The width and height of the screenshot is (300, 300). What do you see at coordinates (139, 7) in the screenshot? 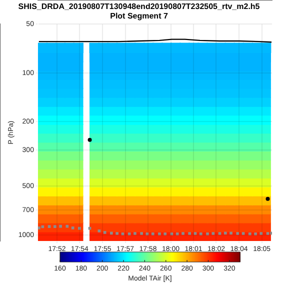
I see `chart-title: SHIS_DRDA_20190807T130948end20190807T232505_rtv_m2.h5` at bounding box center [139, 7].